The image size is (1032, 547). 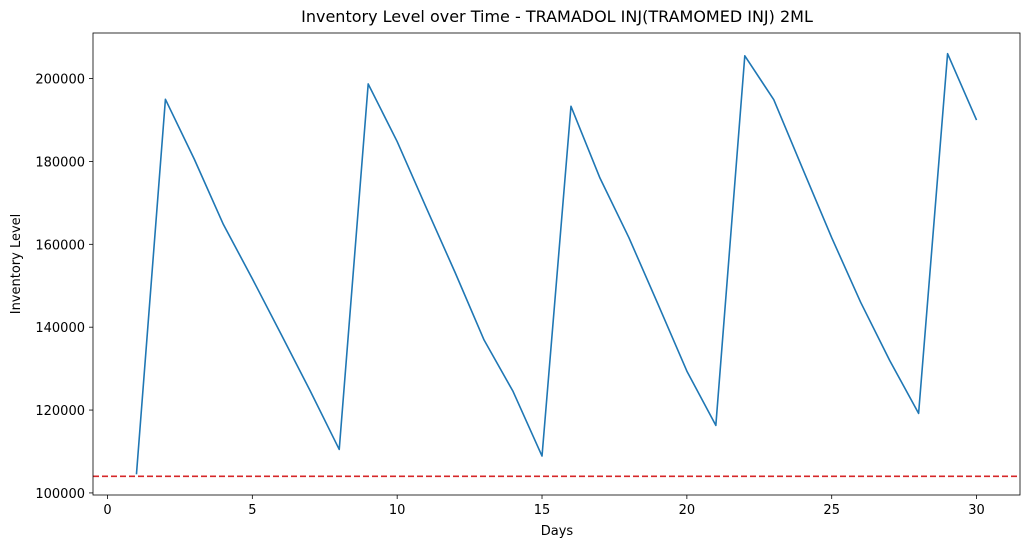 What do you see at coordinates (976, 510) in the screenshot?
I see `x-tick-label: 30` at bounding box center [976, 510].